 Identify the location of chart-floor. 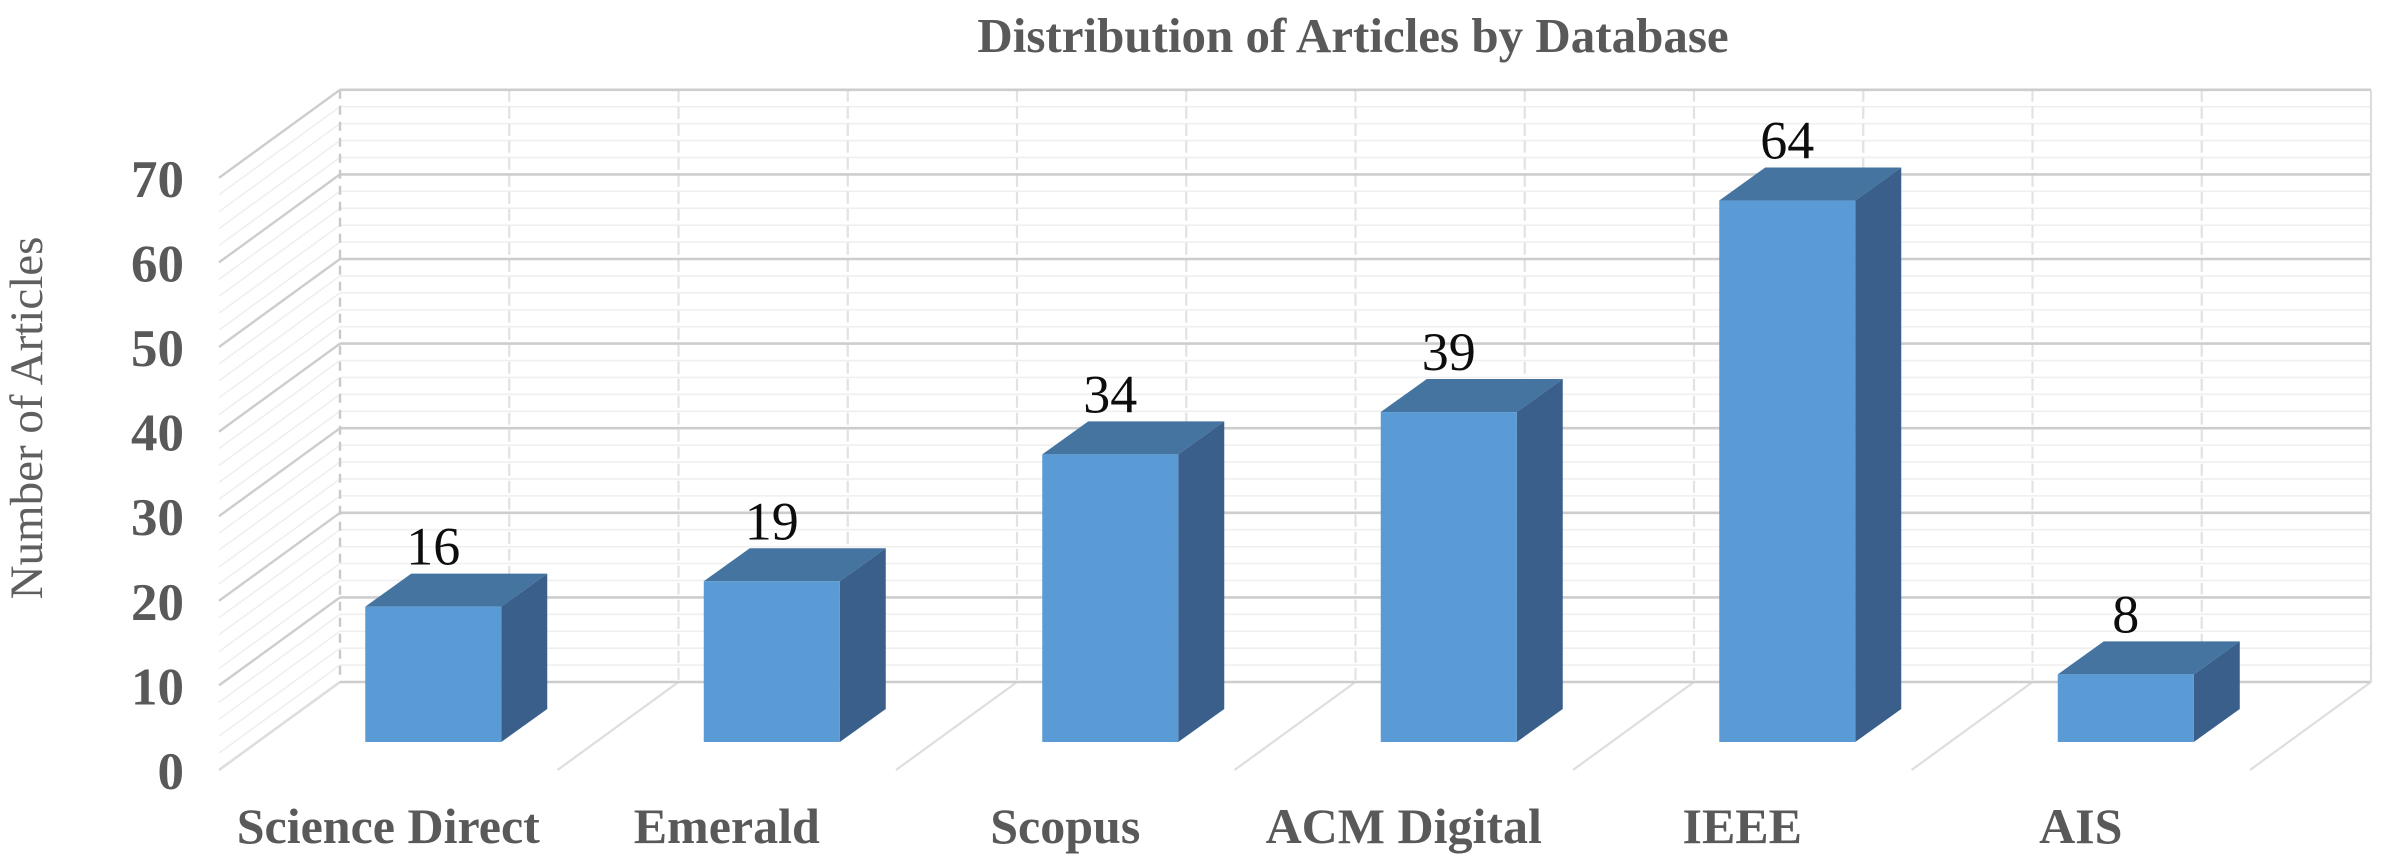
(1295, 726).